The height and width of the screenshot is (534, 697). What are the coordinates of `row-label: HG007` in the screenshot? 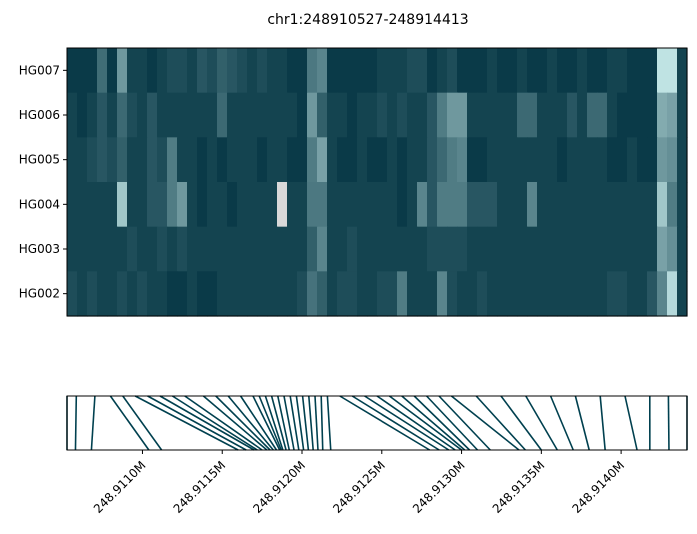 It's located at (39, 70).